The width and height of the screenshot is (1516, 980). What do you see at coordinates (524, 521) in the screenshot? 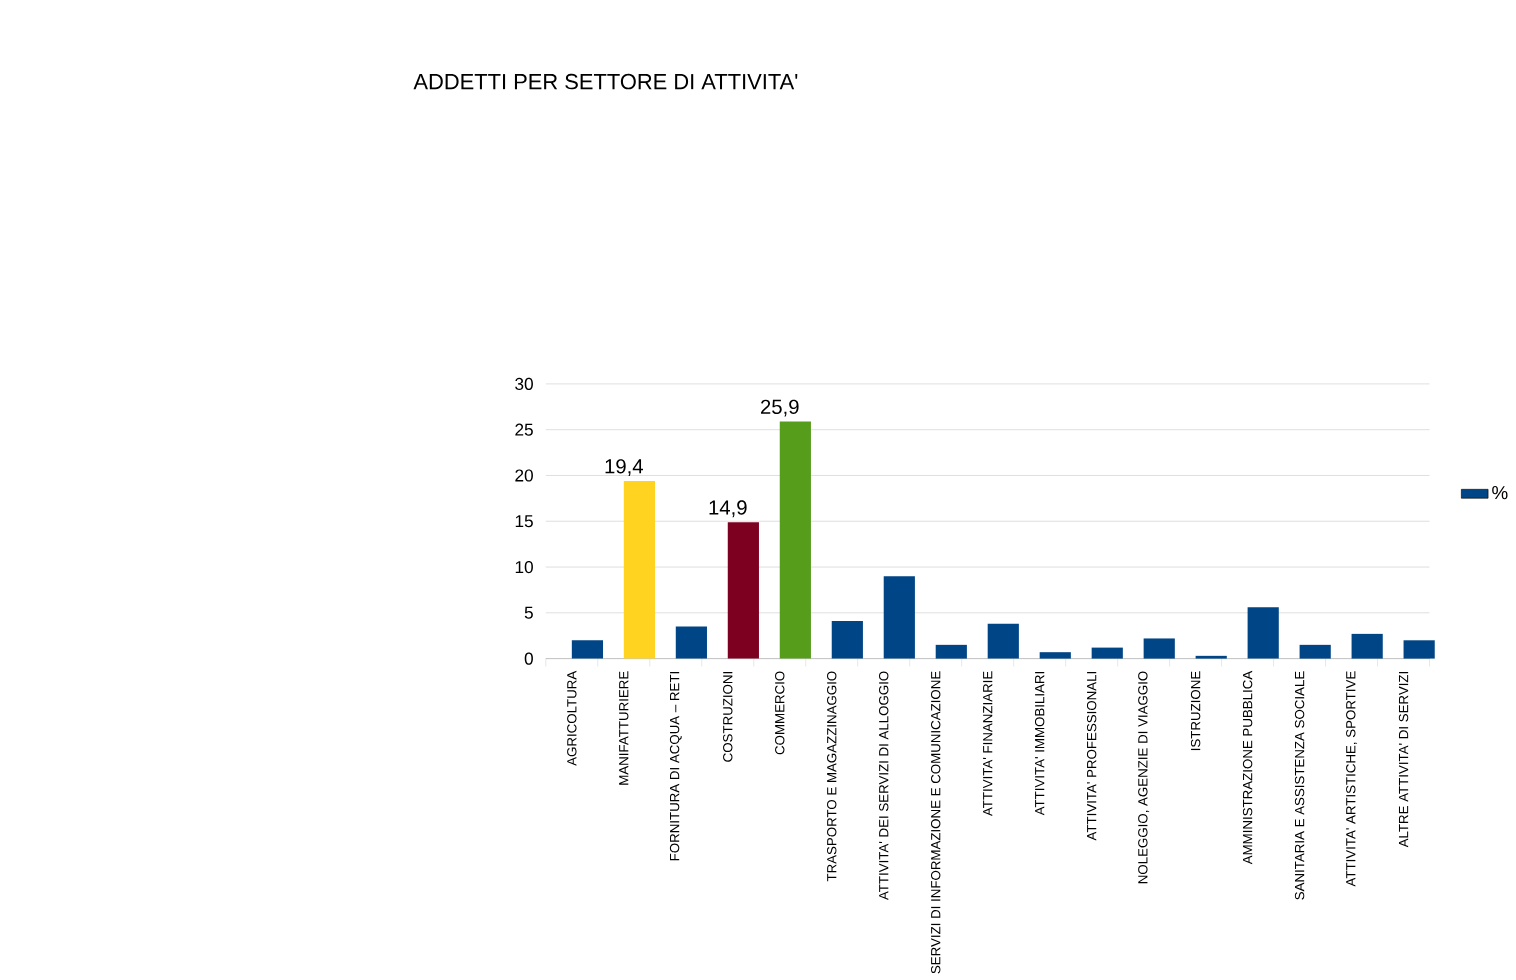
I see `y-tick-label: 15` at bounding box center [524, 521].